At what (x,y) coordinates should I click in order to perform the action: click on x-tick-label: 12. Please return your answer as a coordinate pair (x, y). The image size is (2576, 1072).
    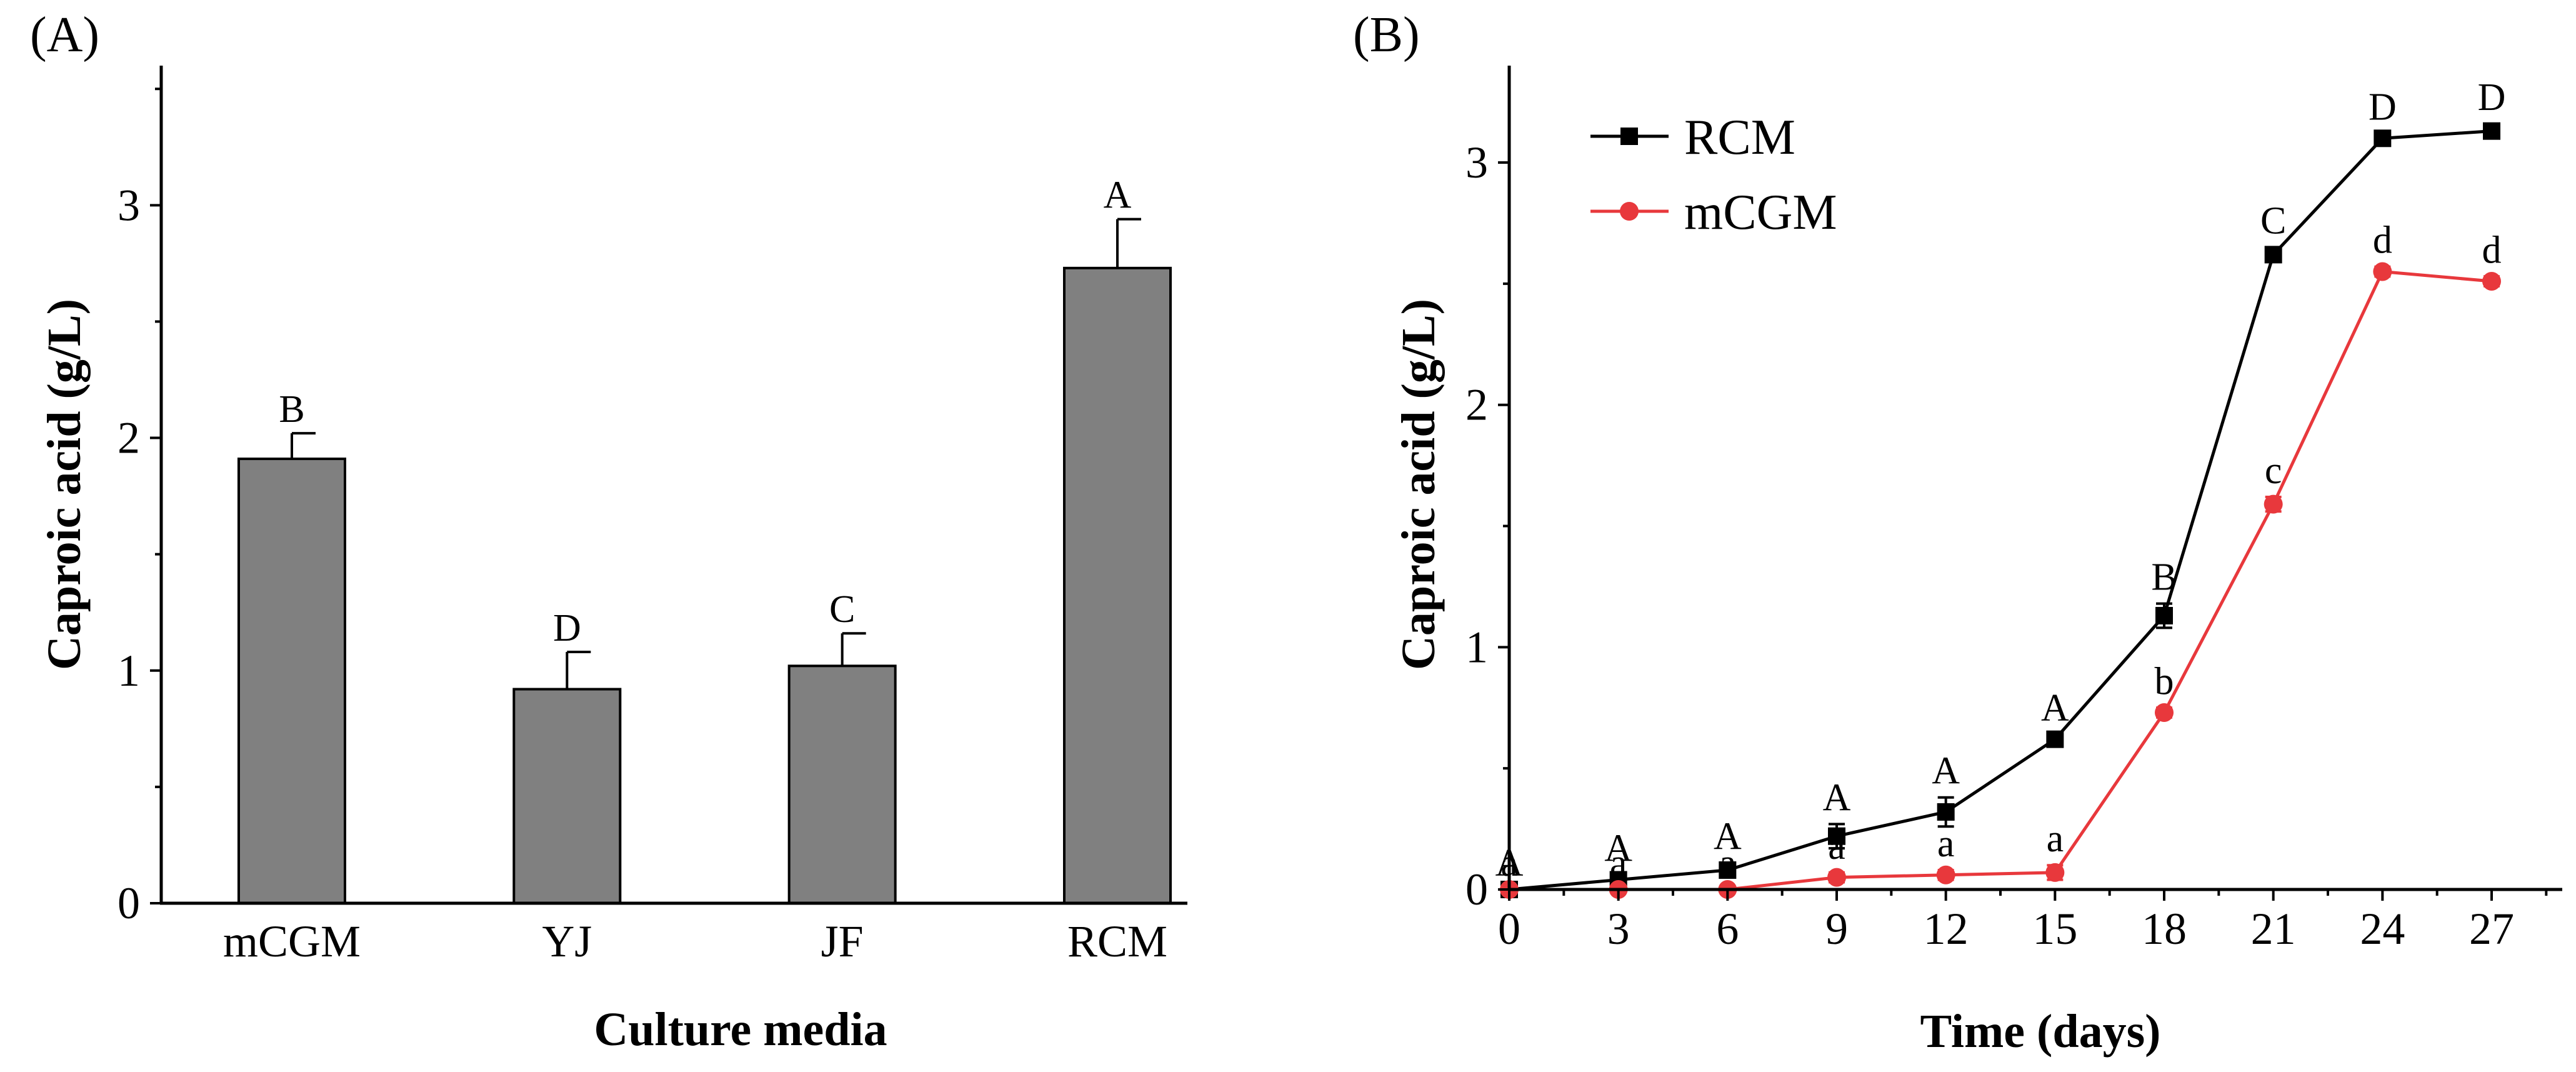
    Looking at the image, I should click on (1946, 929).